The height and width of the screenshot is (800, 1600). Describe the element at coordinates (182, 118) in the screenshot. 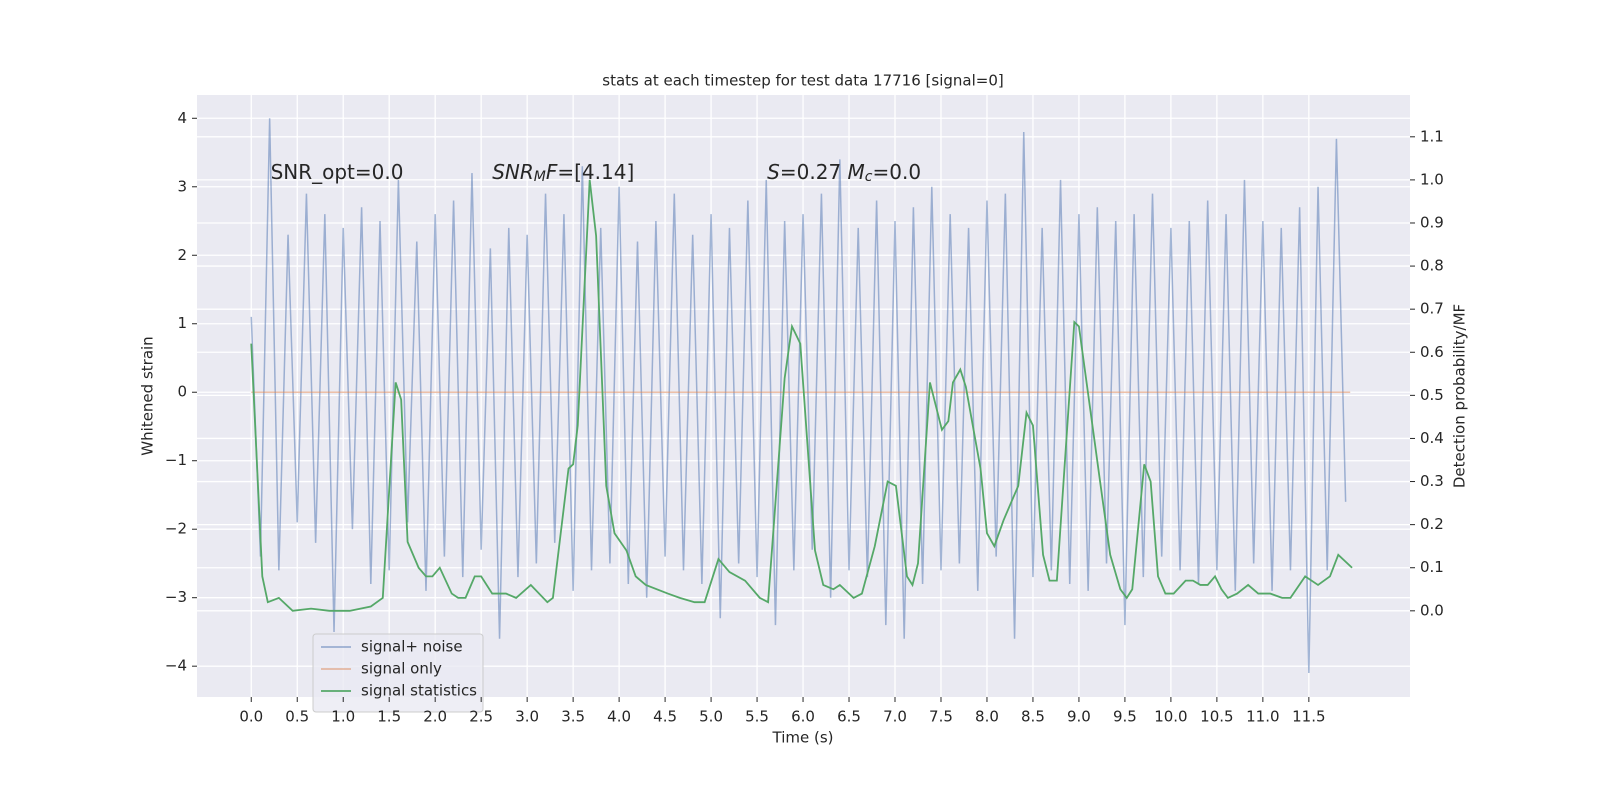

I see `y-tick-label: 4` at that location.